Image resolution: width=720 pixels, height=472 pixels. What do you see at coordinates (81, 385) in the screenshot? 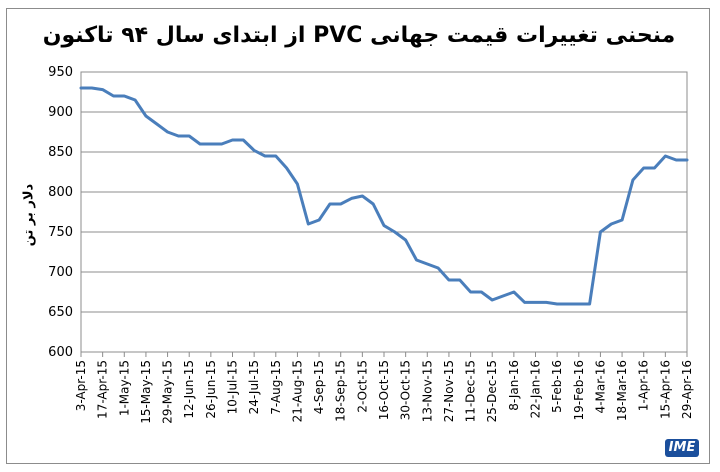
I see `x-tick-label: 3-Apr-15` at bounding box center [81, 385].